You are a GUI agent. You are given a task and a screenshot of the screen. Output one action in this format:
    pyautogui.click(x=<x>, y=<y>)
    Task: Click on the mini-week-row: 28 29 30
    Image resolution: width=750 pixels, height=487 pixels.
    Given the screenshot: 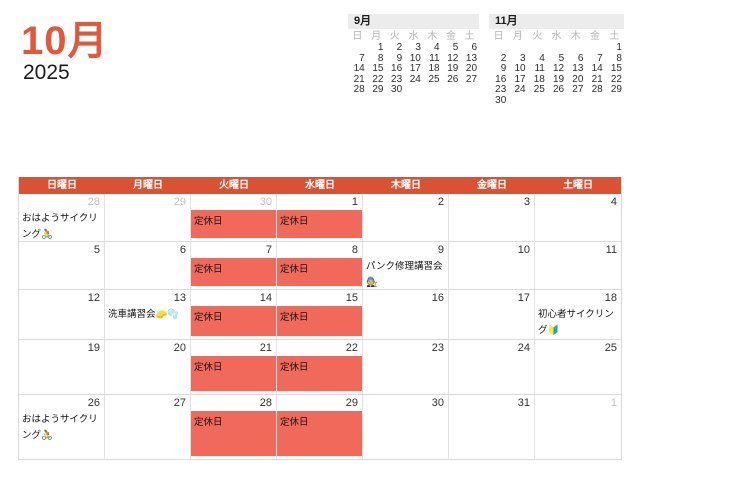 What is the action you would take?
    pyautogui.click(x=413, y=90)
    